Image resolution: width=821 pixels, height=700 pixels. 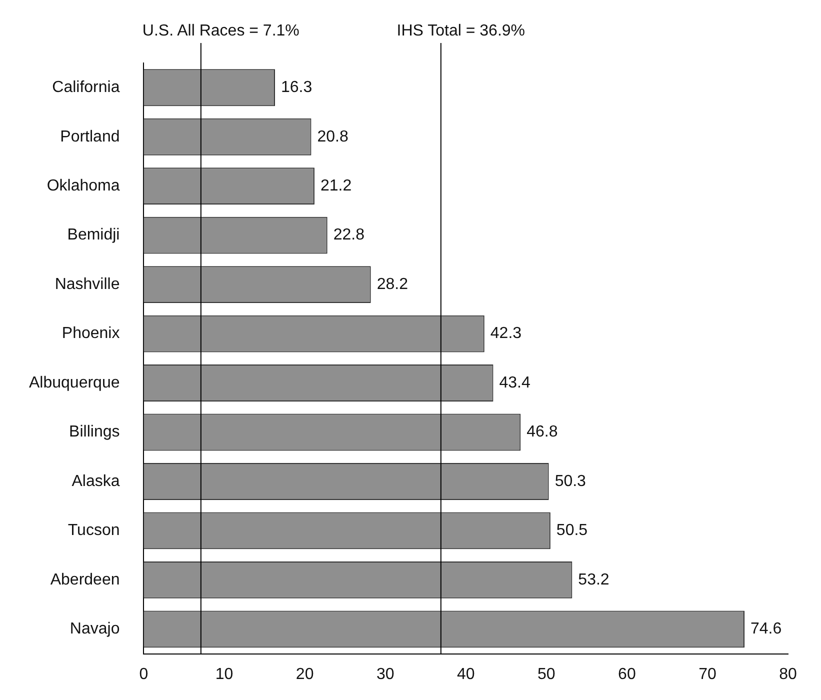 I want to click on y-tick-label: Albuquerque, so click(x=74, y=383).